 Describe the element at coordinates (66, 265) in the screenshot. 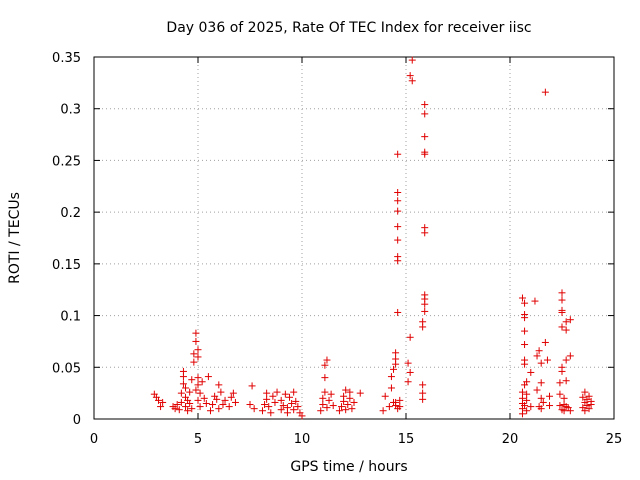

I see `y-tick-label: 0.15` at that location.